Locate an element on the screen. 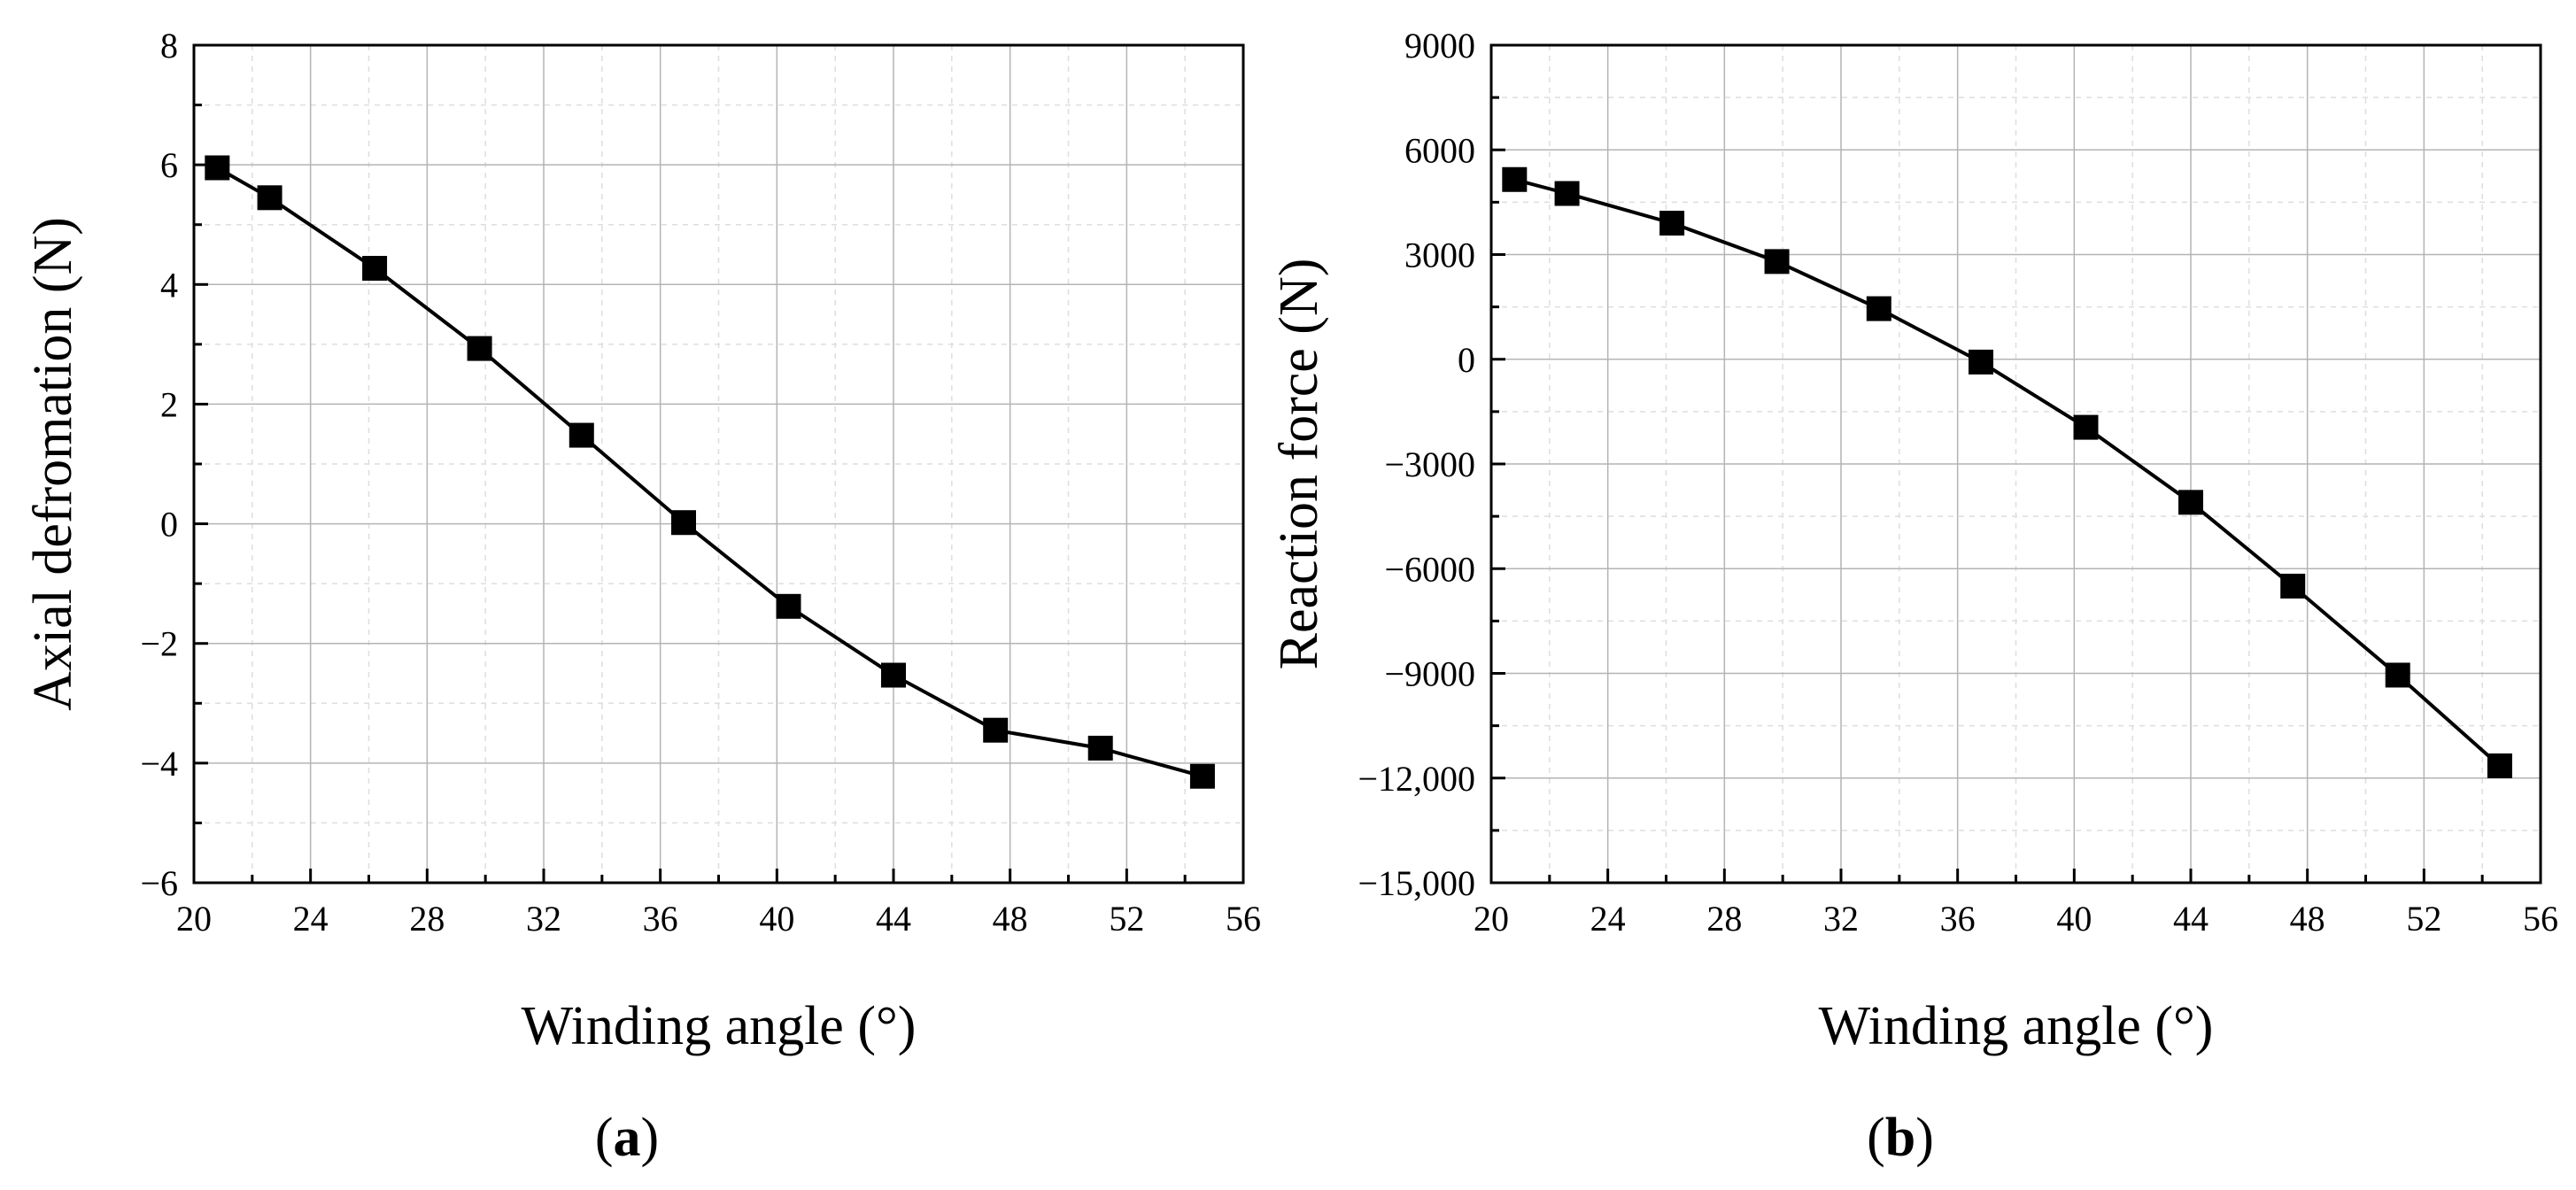 This screenshot has width=2576, height=1190. panel-b-x-tick-label: 24 is located at coordinates (1608, 919).